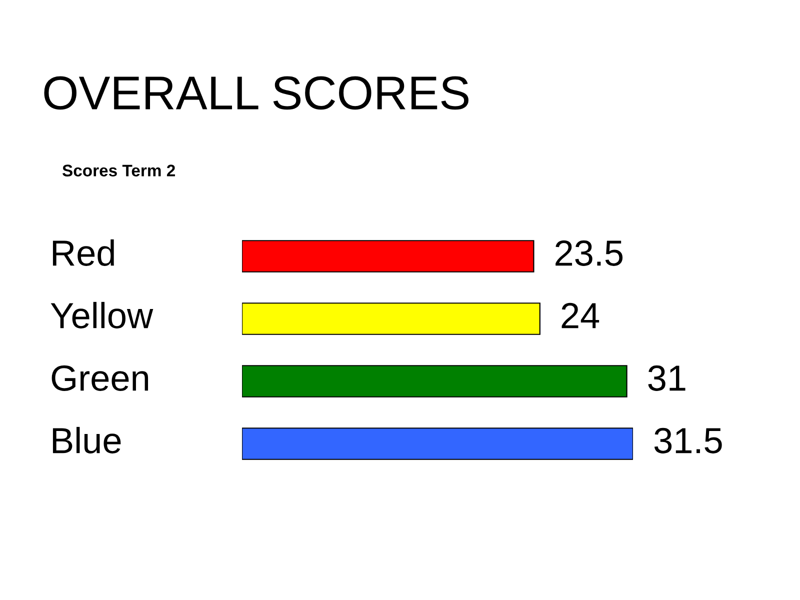 The height and width of the screenshot is (600, 800). Describe the element at coordinates (581, 315) in the screenshot. I see `data-label: 24` at that location.